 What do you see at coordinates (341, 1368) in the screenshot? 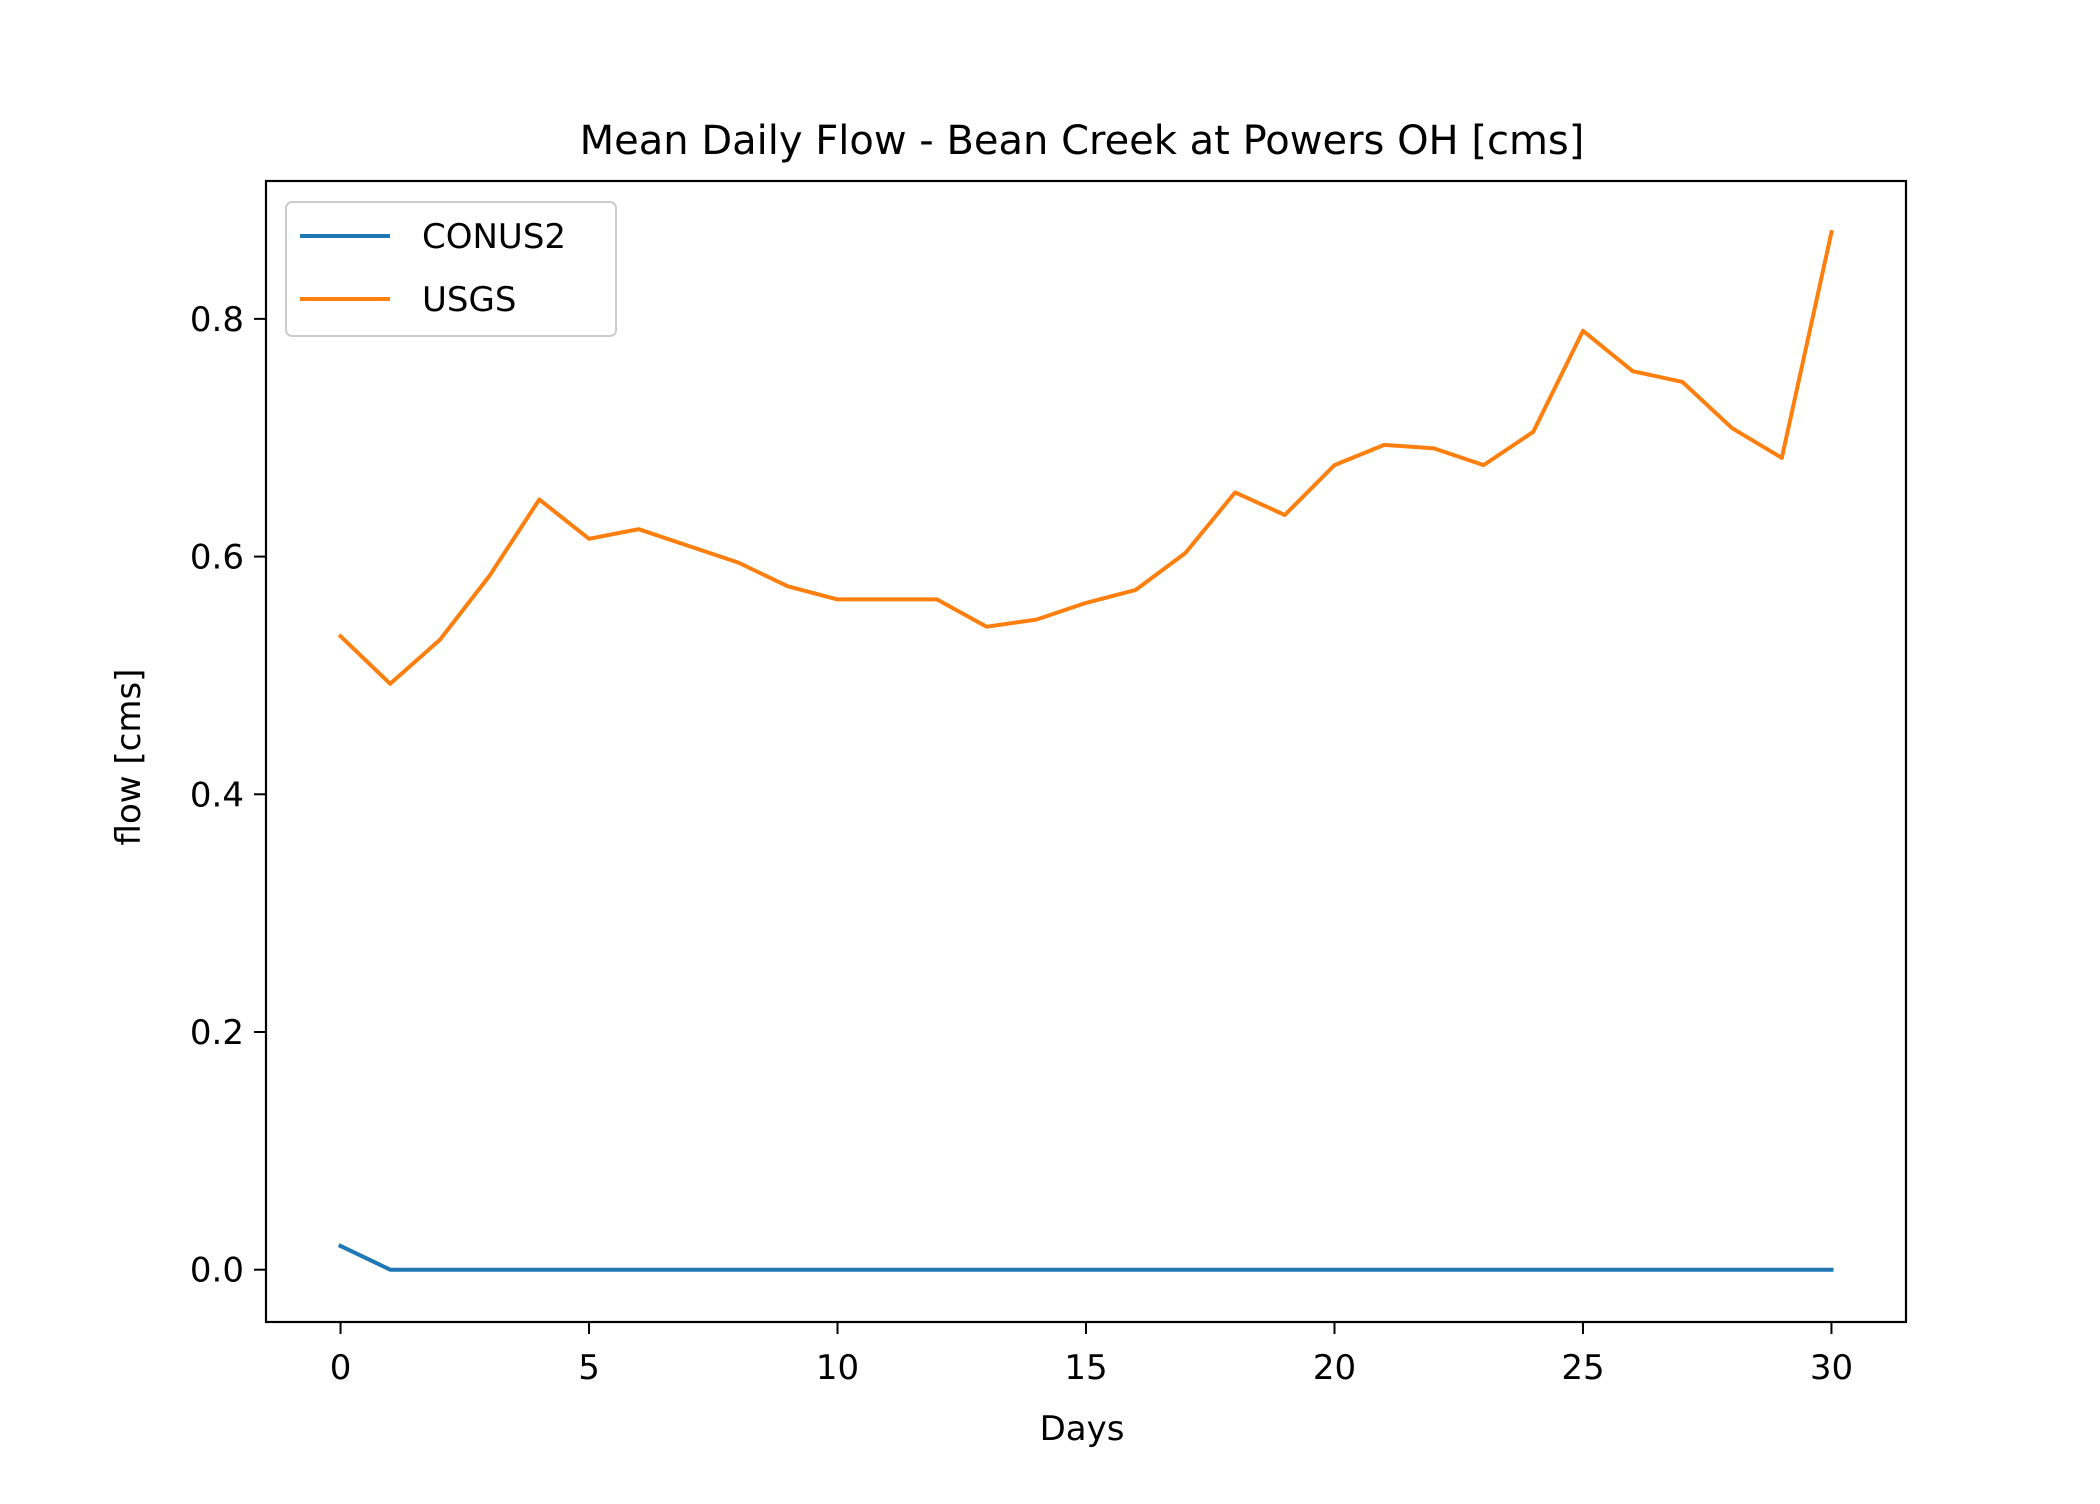
I see `x-tick-label: 0` at bounding box center [341, 1368].